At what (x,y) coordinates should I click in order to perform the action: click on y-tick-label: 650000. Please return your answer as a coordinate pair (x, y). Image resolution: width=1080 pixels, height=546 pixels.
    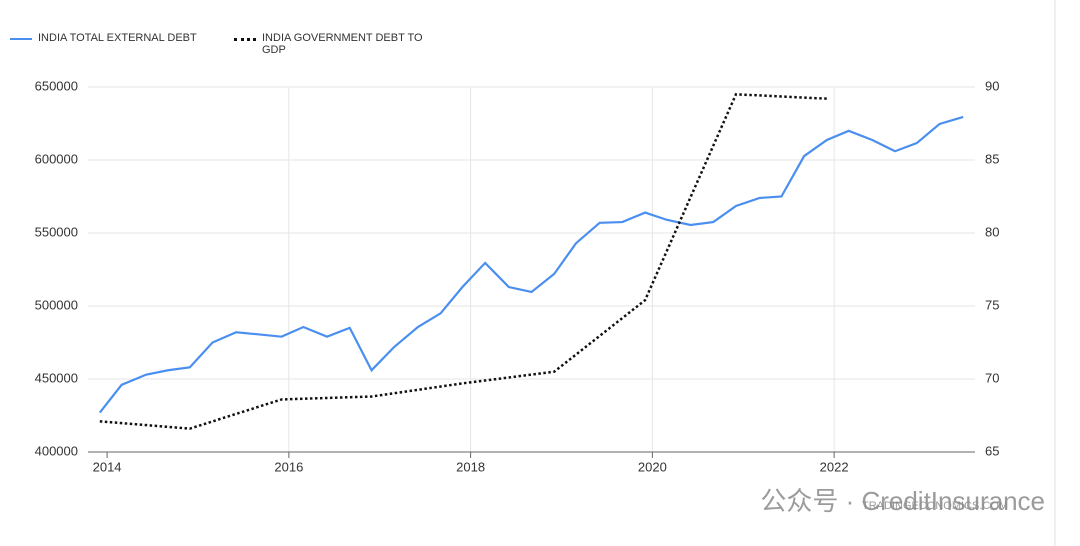
    Looking at the image, I should click on (56, 85).